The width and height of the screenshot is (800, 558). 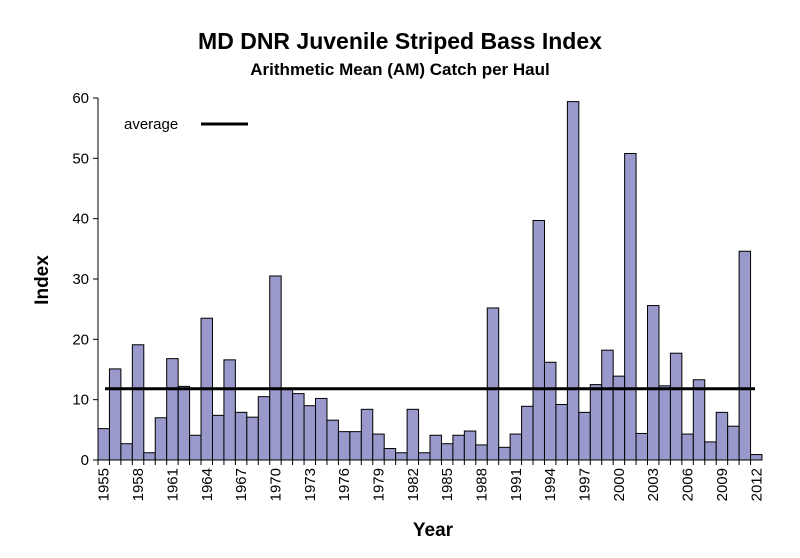 What do you see at coordinates (184, 423) in the screenshot?
I see `bar-1962` at bounding box center [184, 423].